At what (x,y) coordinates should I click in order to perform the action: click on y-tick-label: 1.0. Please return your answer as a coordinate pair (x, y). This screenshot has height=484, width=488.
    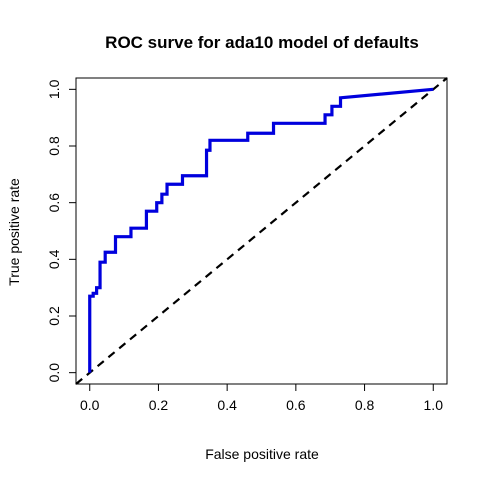
    Looking at the image, I should click on (54, 89).